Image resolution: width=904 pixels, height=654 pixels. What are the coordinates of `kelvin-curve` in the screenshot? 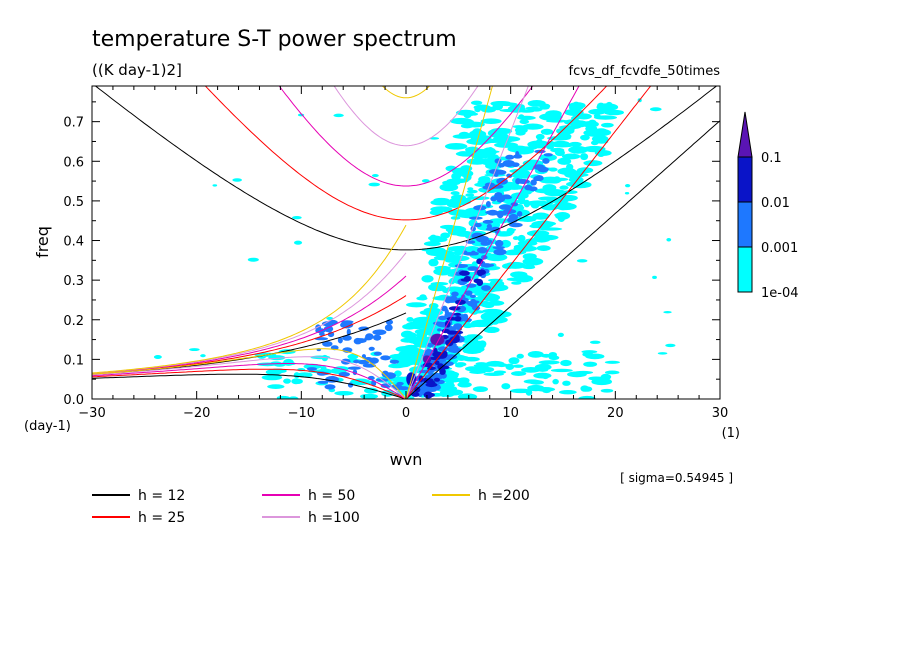 It's located at (449, 242).